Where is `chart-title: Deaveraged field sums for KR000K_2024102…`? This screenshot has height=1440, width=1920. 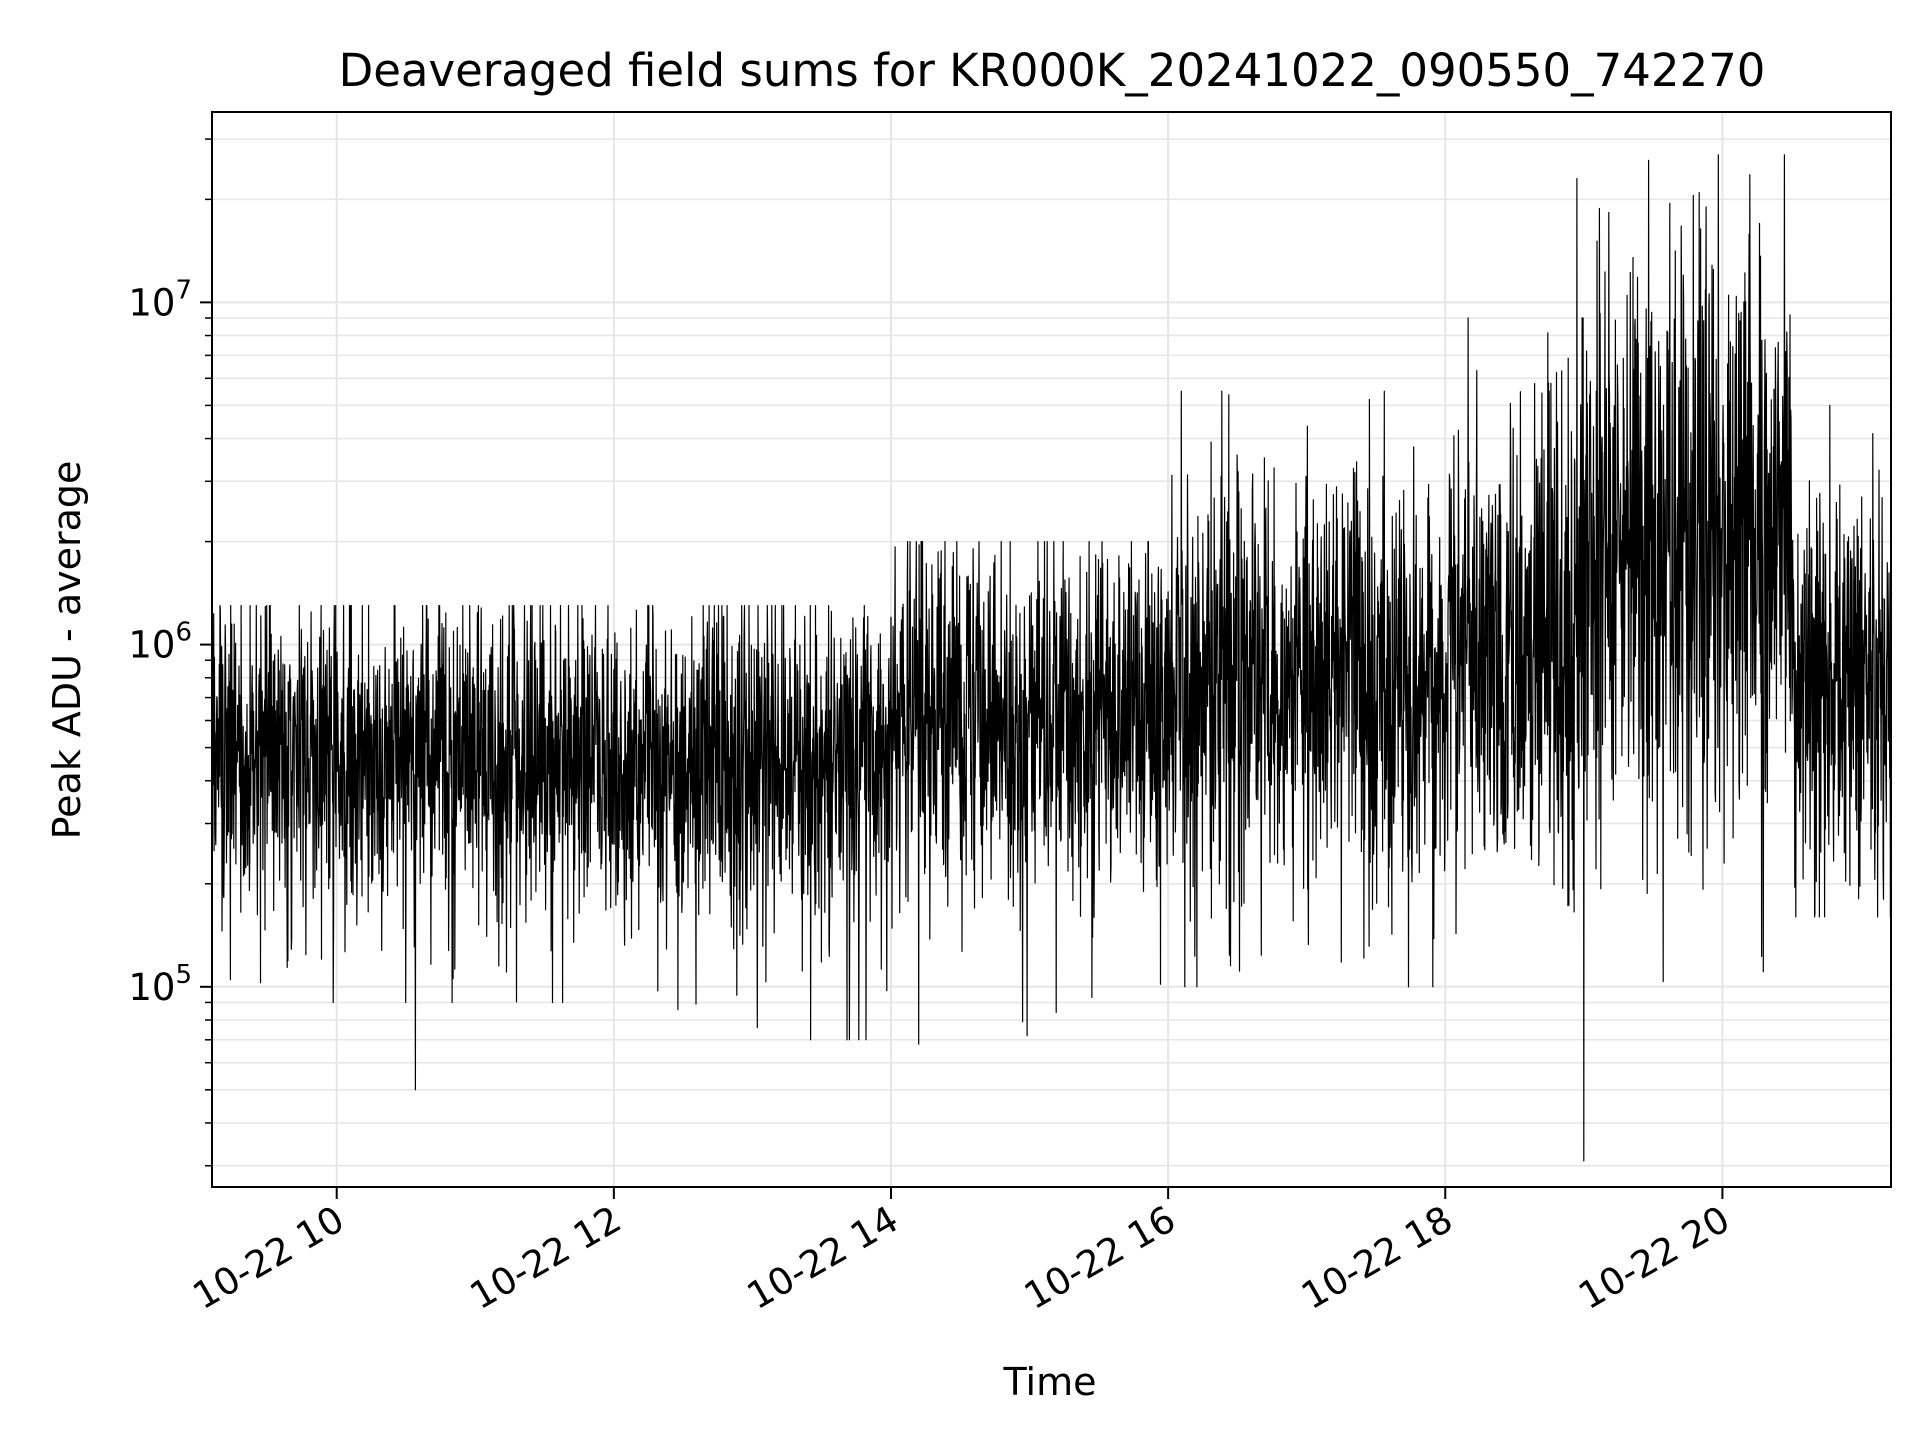
chart-title: Deaveraged field sums for KR000K_2024102… is located at coordinates (1052, 70).